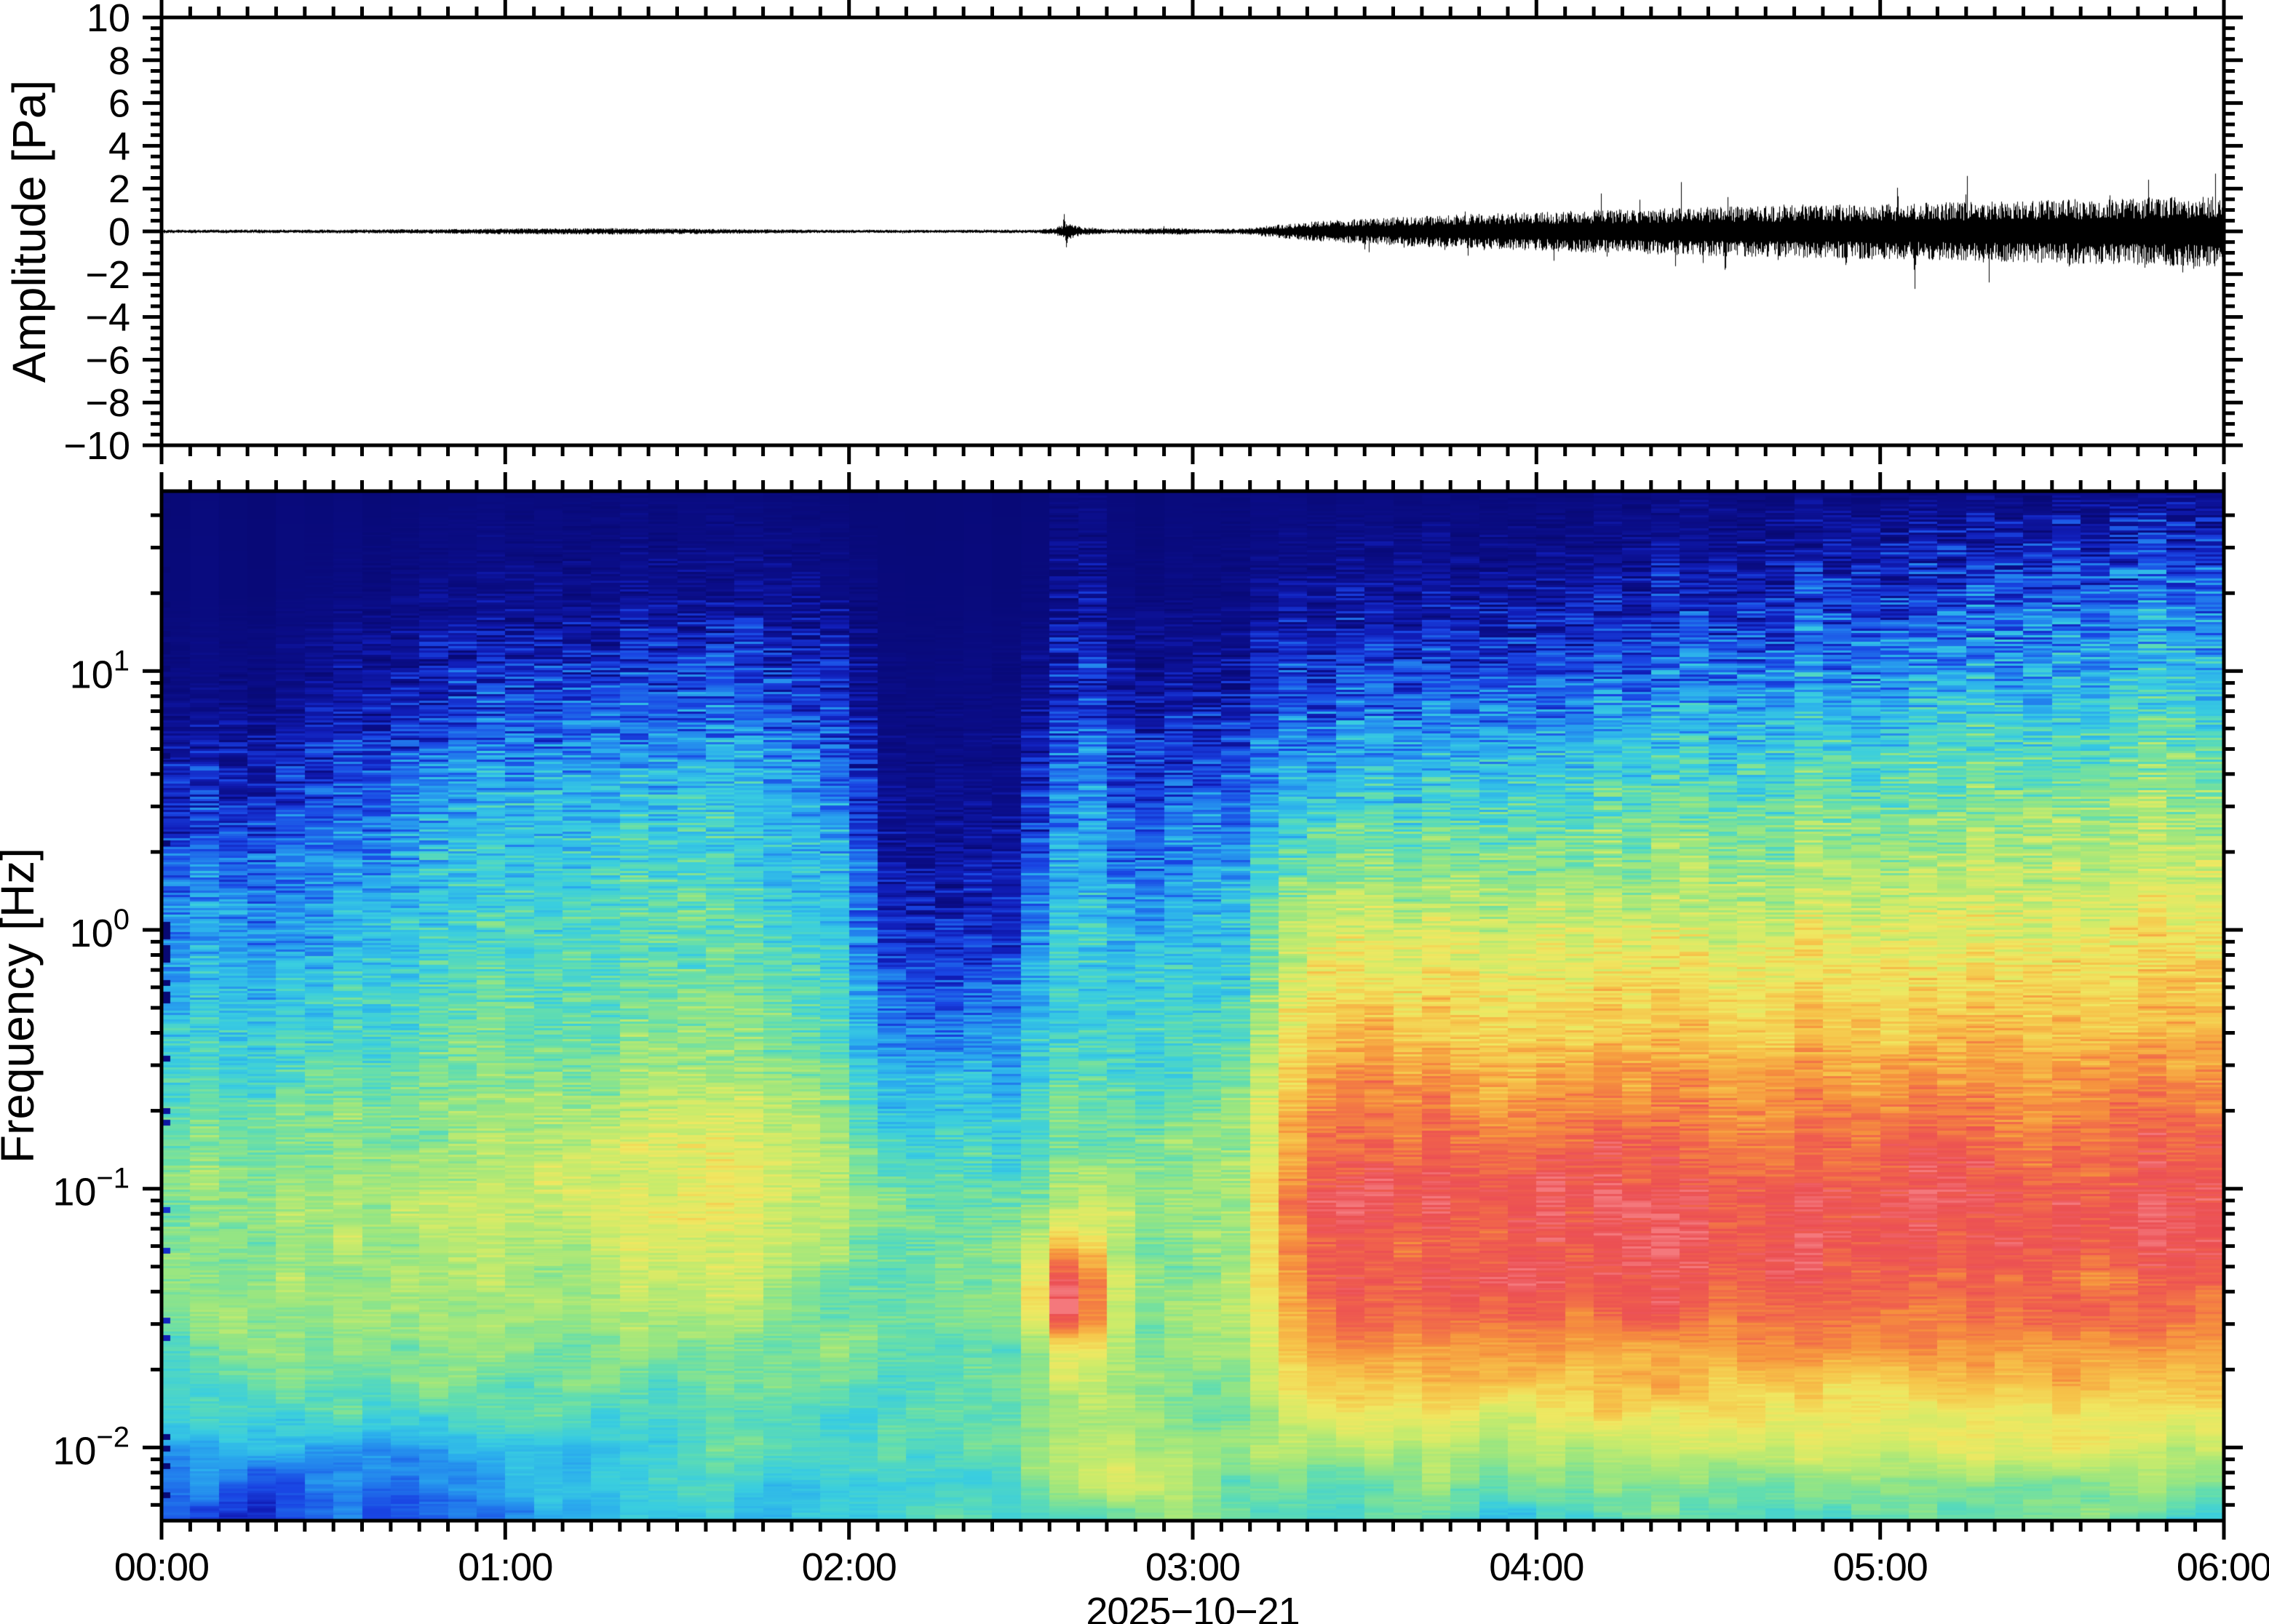  I want to click on svg-text: 2025−10−21, so click(1192, 1607).